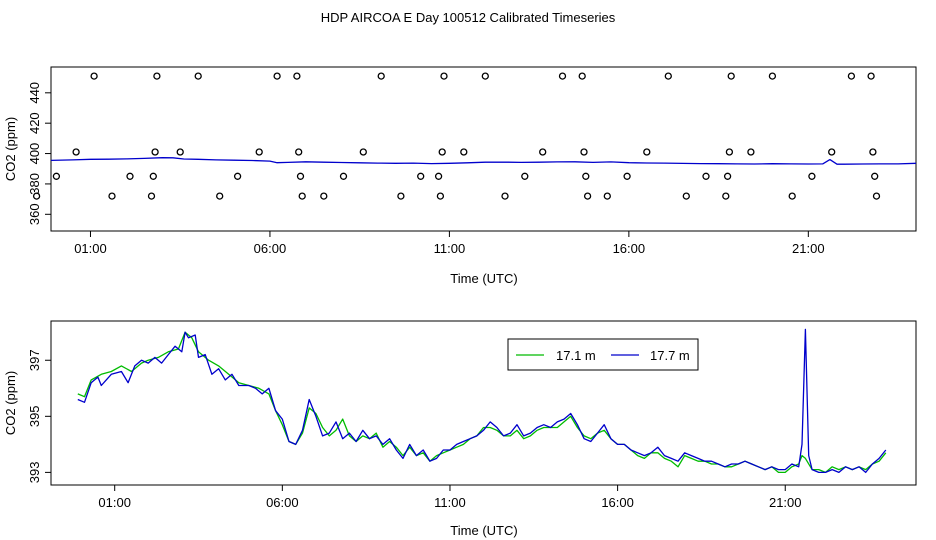 This screenshot has height=540, width=936. Describe the element at coordinates (34, 93) in the screenshot. I see `top-y-tick-label-4: 440` at that location.